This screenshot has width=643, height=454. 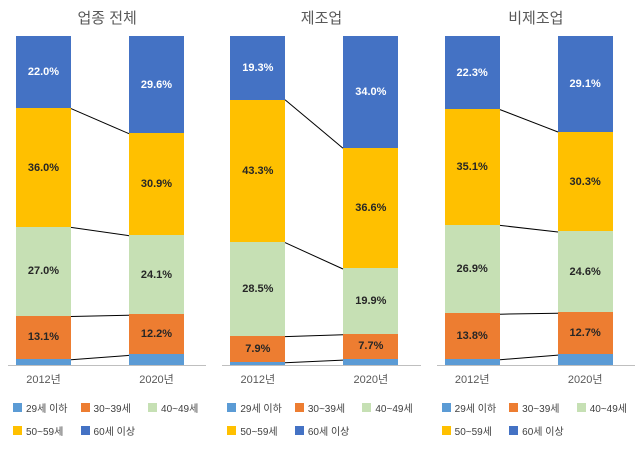 I want to click on bar-segment-2012년-30~39세: 7.9%, so click(x=258, y=348).